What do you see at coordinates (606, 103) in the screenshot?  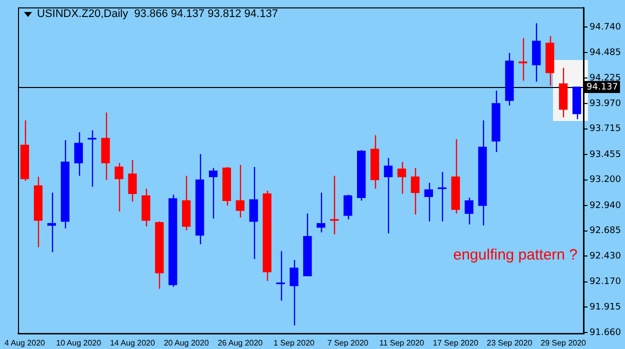 I see `y-tick-label: 93.970` at bounding box center [606, 103].